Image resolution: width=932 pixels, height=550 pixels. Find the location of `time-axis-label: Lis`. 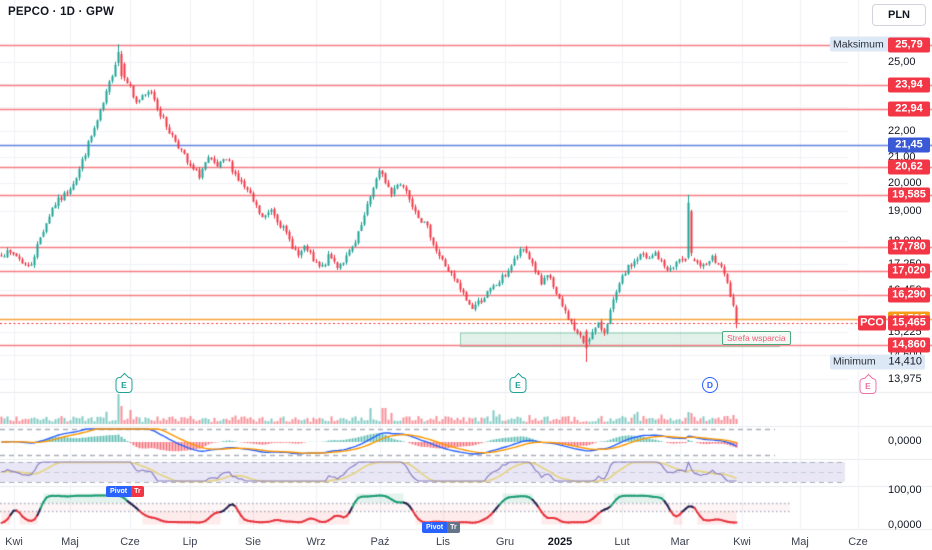

time-axis-label: Lis is located at coordinates (443, 542).